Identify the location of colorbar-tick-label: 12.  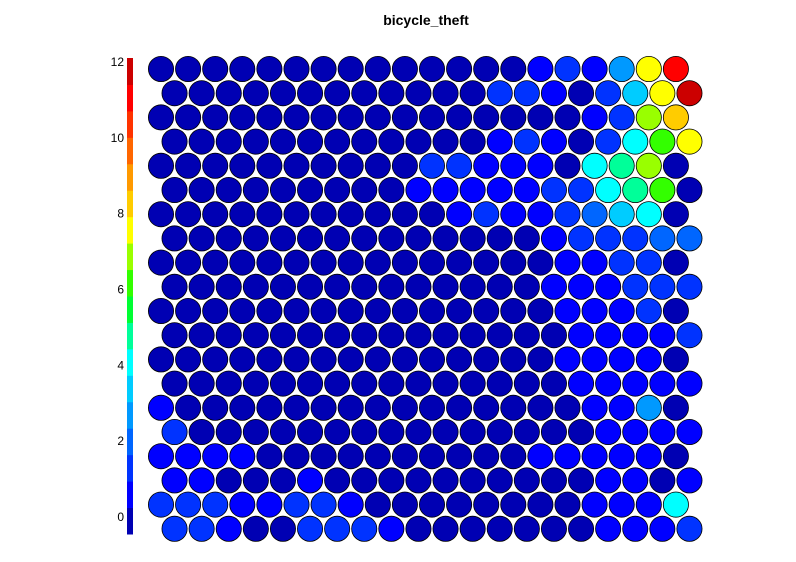
(118, 62).